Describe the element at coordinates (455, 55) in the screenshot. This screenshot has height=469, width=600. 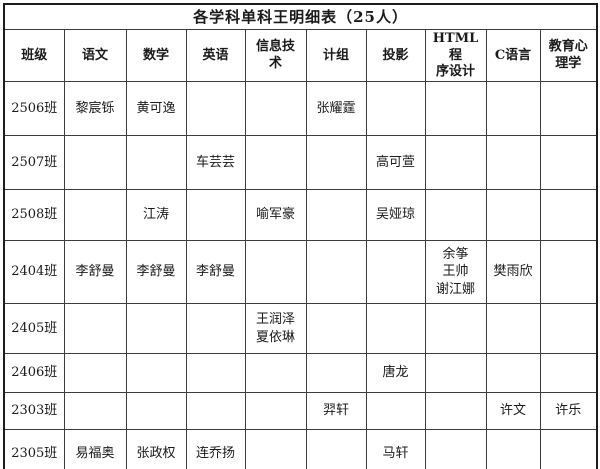
I see `header-html-programming: HTML程 序设计` at that location.